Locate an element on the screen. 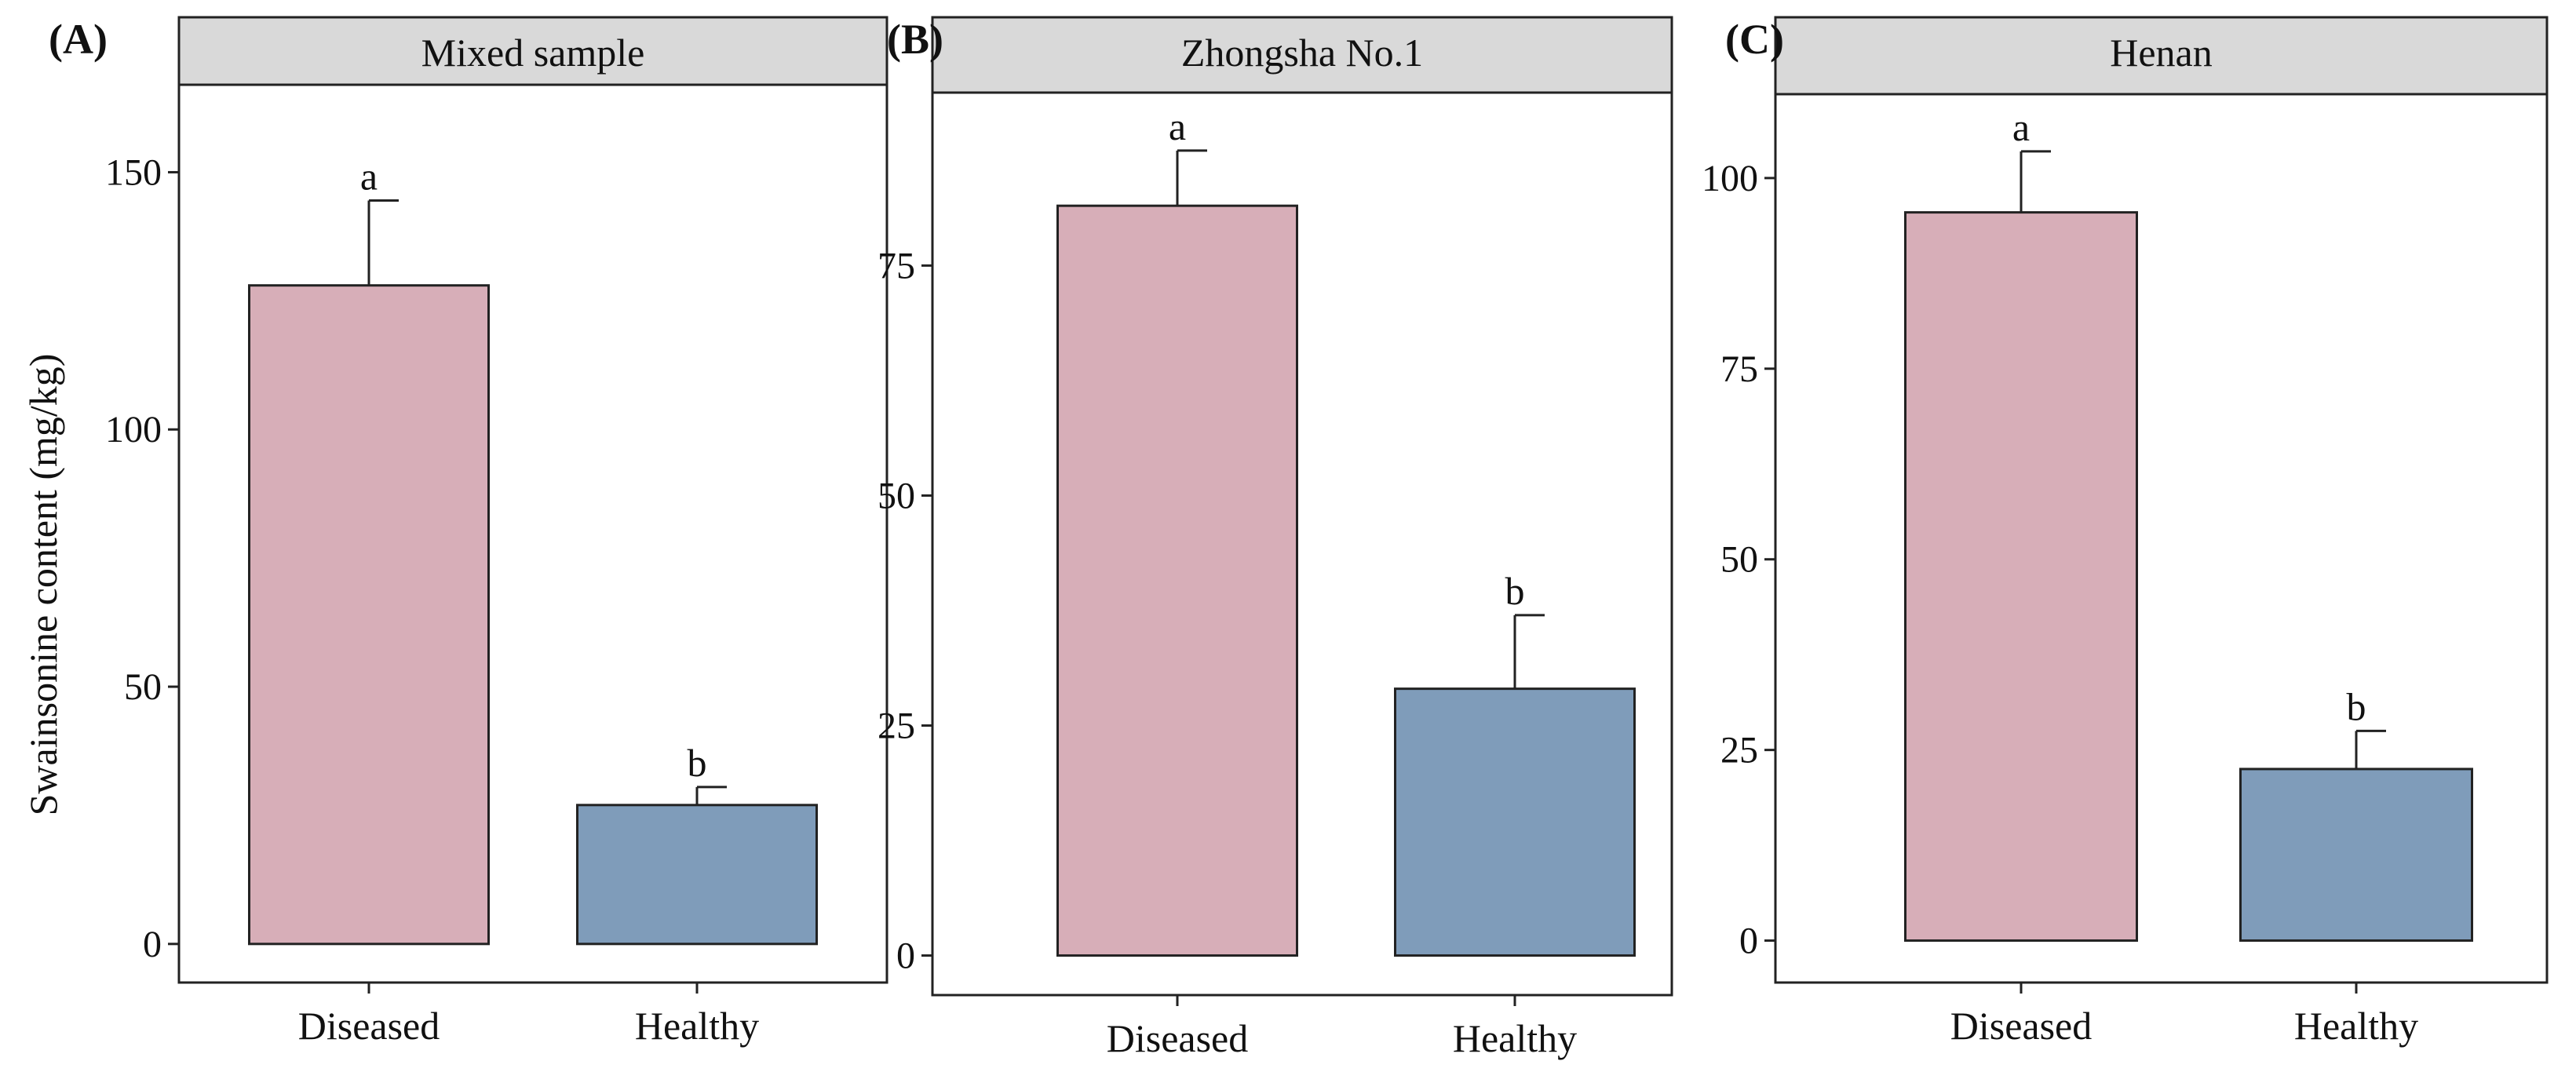  panel-title: Mixed sample is located at coordinates (533, 53).